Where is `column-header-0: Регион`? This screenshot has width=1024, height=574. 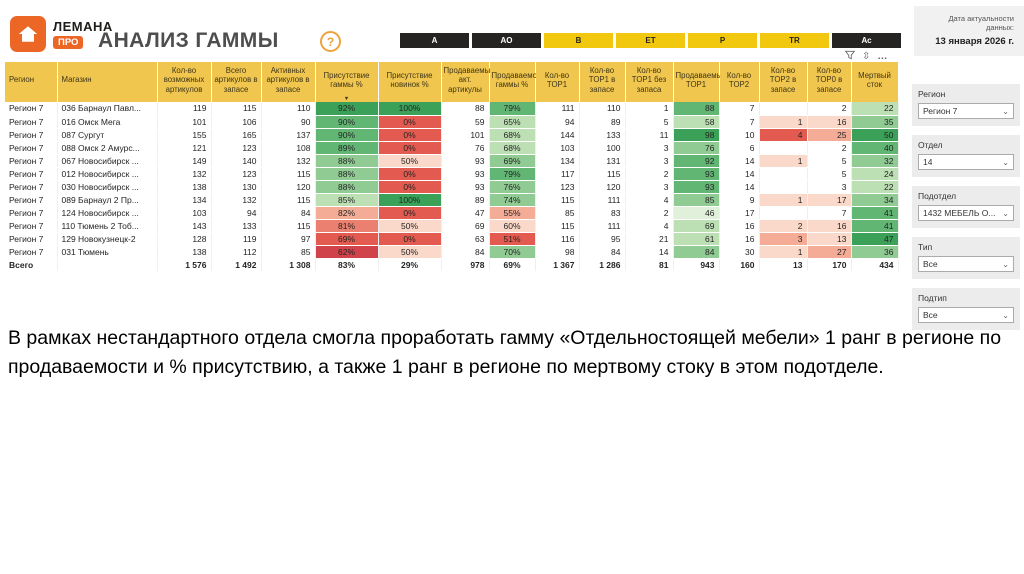 column-header-0: Регион is located at coordinates (31, 82).